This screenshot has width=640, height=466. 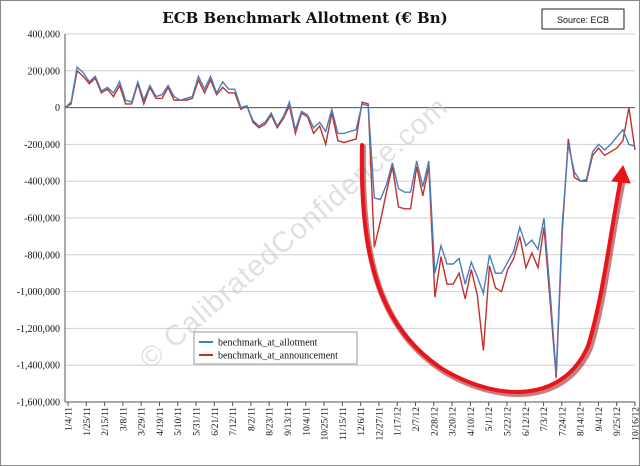 What do you see at coordinates (621, 174) in the screenshot?
I see `annotation-arrowhead` at bounding box center [621, 174].